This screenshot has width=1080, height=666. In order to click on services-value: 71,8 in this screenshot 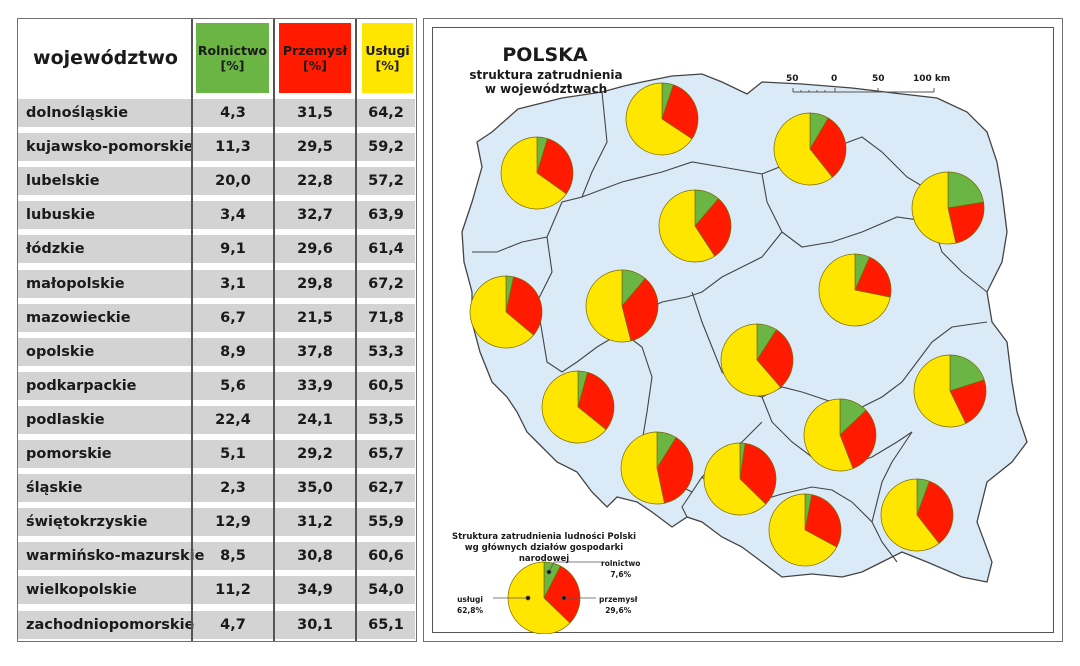, I will do `click(386, 317)`.